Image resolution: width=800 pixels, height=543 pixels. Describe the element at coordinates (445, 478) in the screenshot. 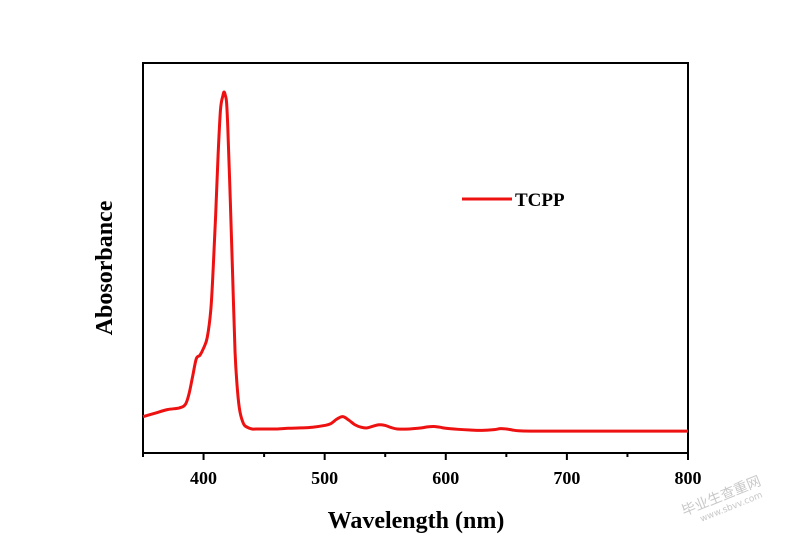

I see `x-tick-label-600: 600` at that location.